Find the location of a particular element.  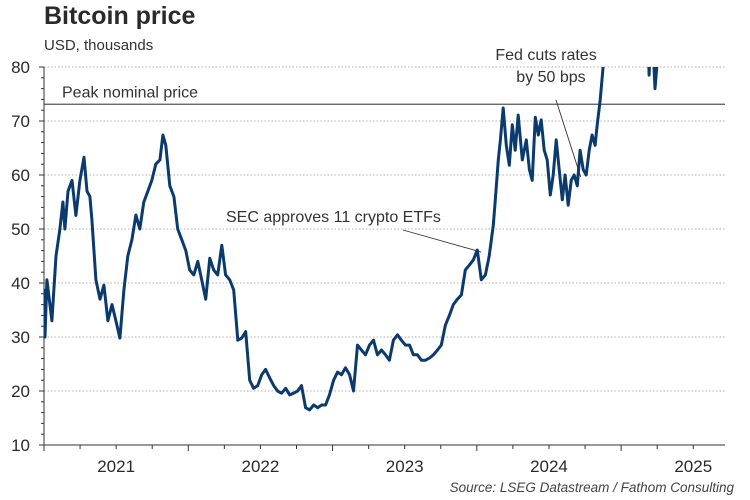

annotation-pointer-sec-etf is located at coordinates (442, 241).